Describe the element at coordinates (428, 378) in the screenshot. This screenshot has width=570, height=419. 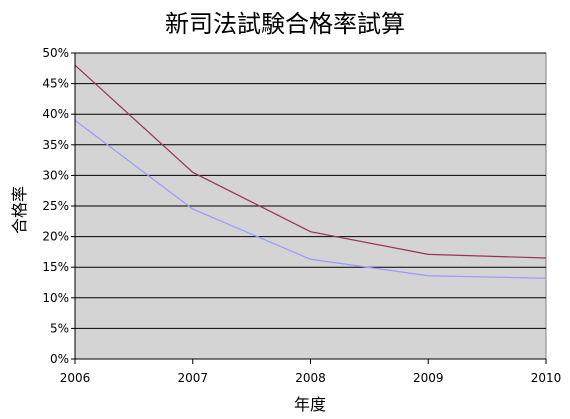
I see `x-tick-label: 2009` at that location.